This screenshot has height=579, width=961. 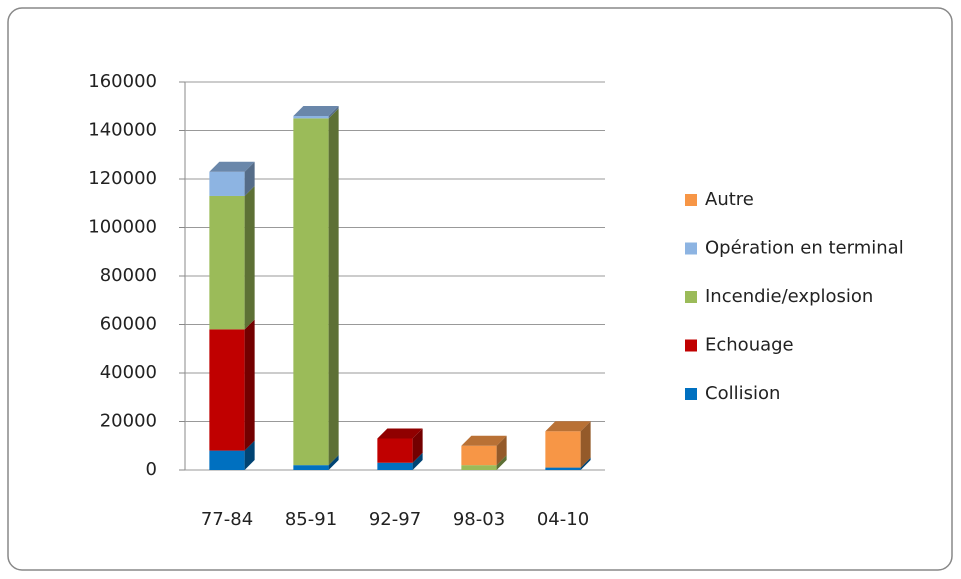 What do you see at coordinates (128, 324) in the screenshot?
I see `y-tick-label: 60000` at bounding box center [128, 324].